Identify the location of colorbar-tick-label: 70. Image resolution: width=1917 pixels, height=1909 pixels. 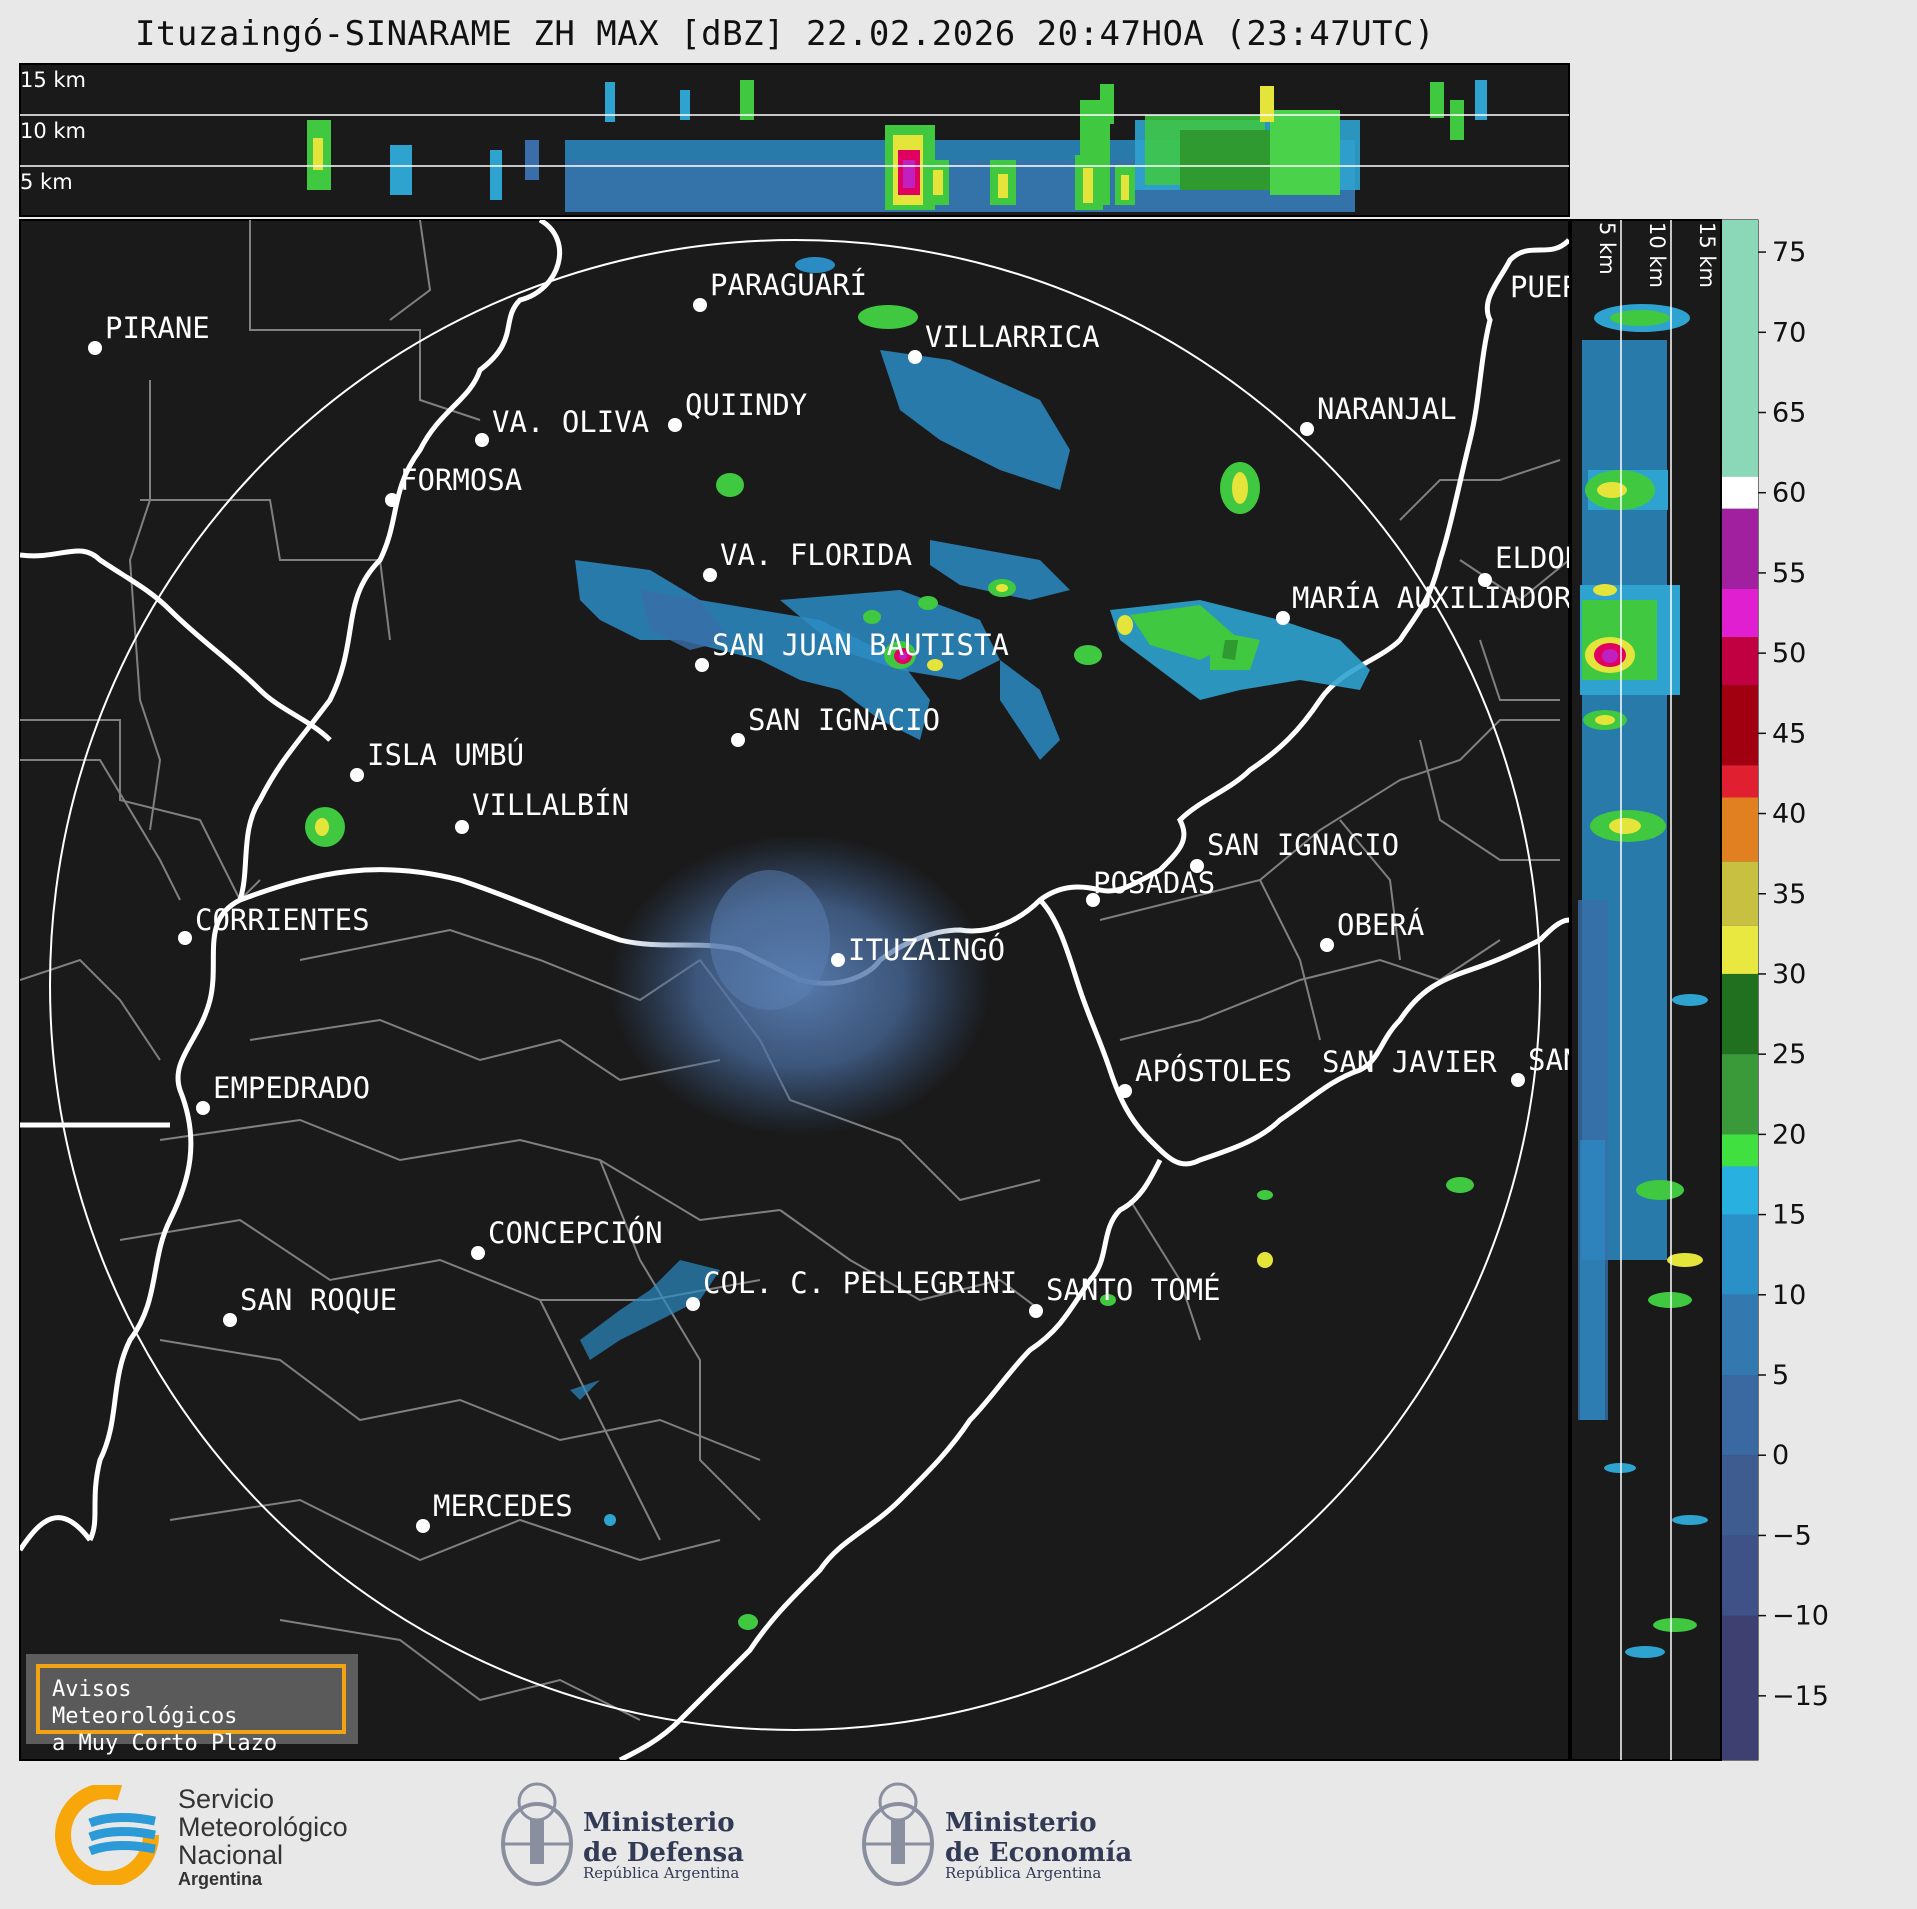
(1789, 332).